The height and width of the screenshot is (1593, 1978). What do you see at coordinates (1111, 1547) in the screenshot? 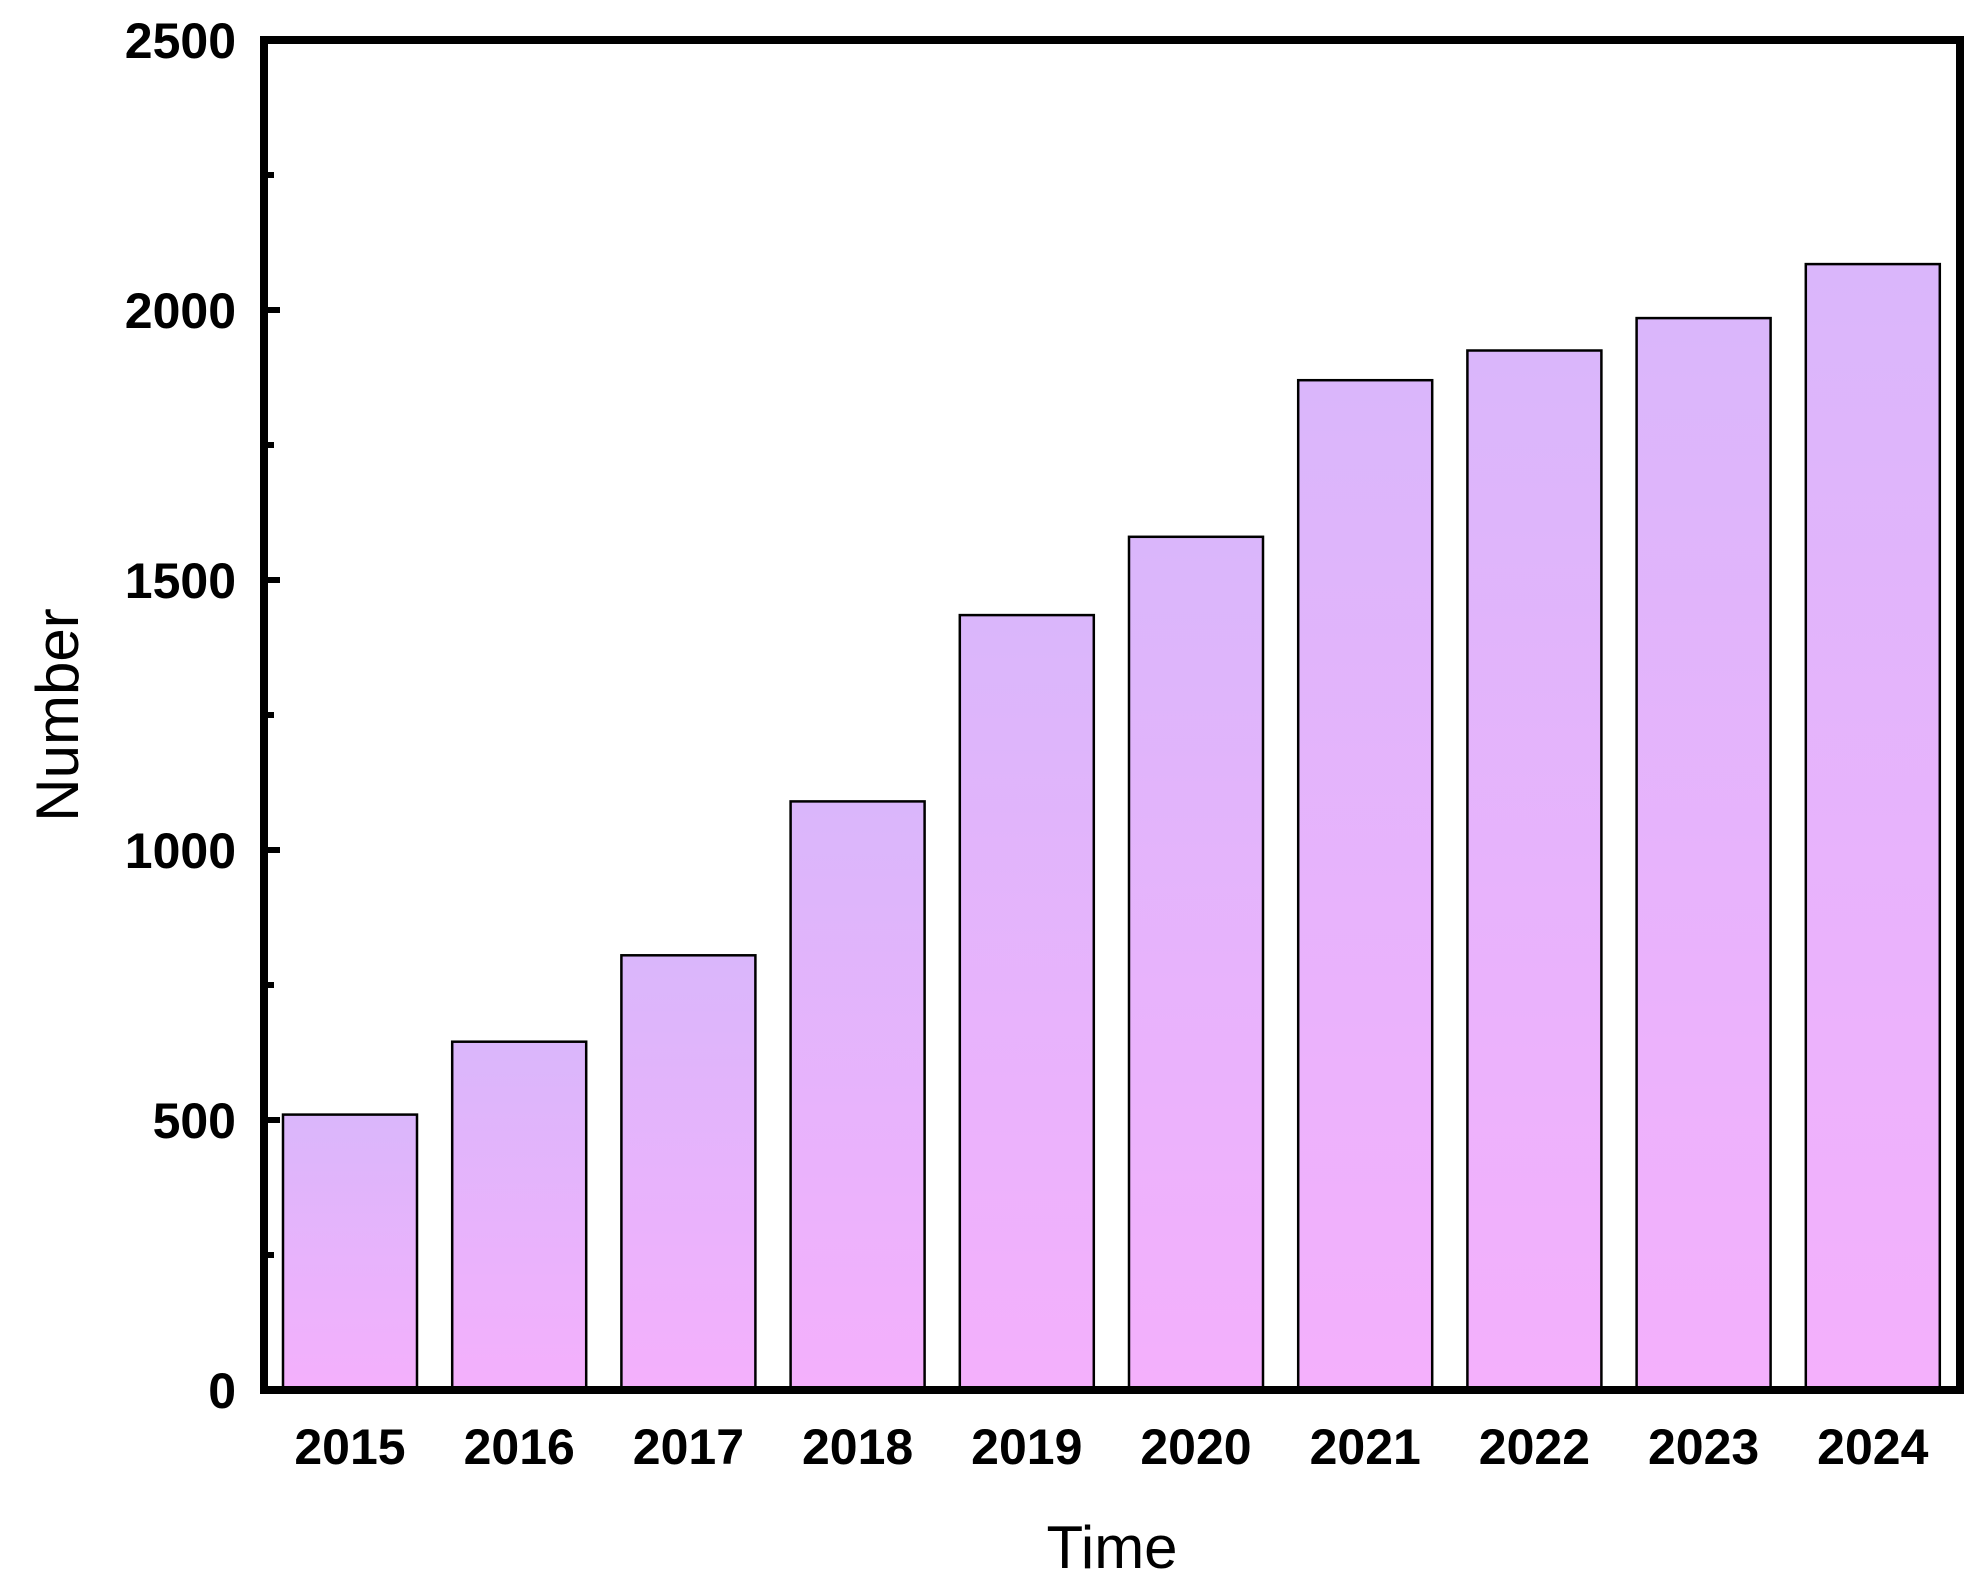
I see `x-axis-title: Time` at bounding box center [1111, 1547].